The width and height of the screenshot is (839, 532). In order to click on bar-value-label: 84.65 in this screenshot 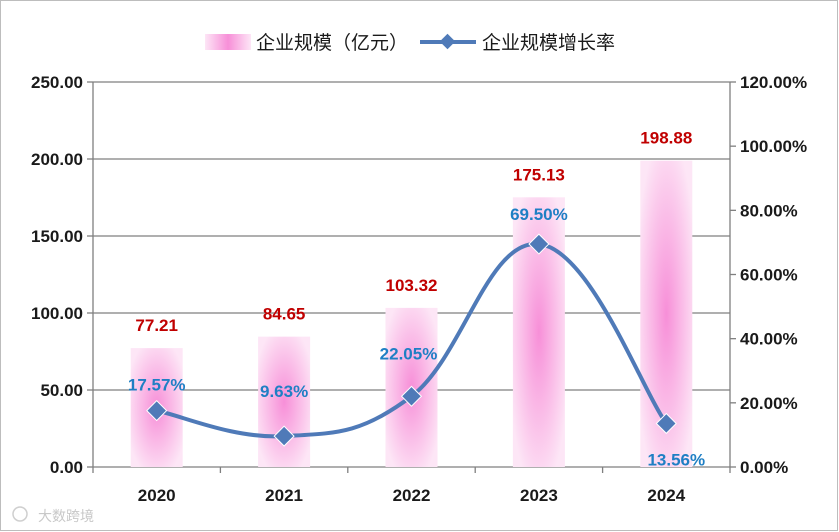, I will do `click(284, 314)`.